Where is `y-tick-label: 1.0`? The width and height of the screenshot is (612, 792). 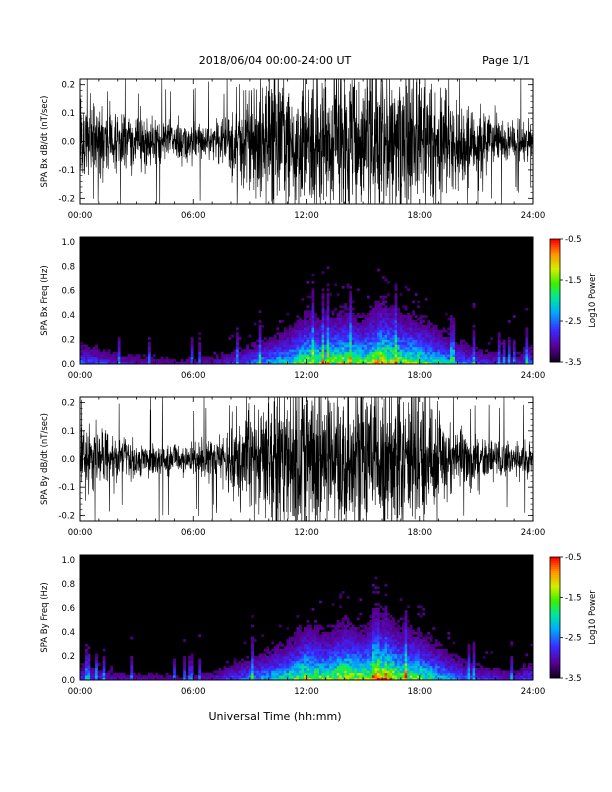 y-tick-label: 1.0 is located at coordinates (68, 561).